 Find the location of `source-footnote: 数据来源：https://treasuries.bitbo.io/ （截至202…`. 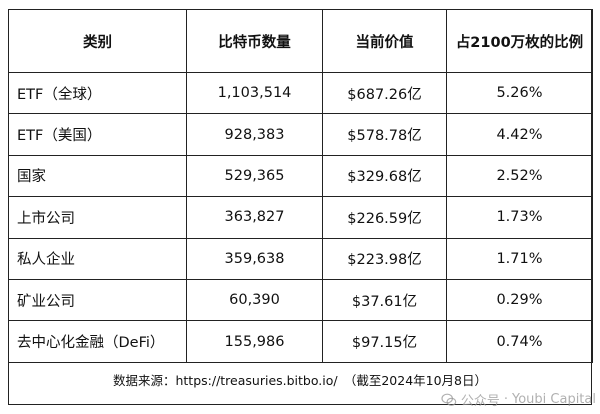

source-footnote: 数据来源：https://treasuries.bitbo.io/ （截至202… is located at coordinates (300, 380).